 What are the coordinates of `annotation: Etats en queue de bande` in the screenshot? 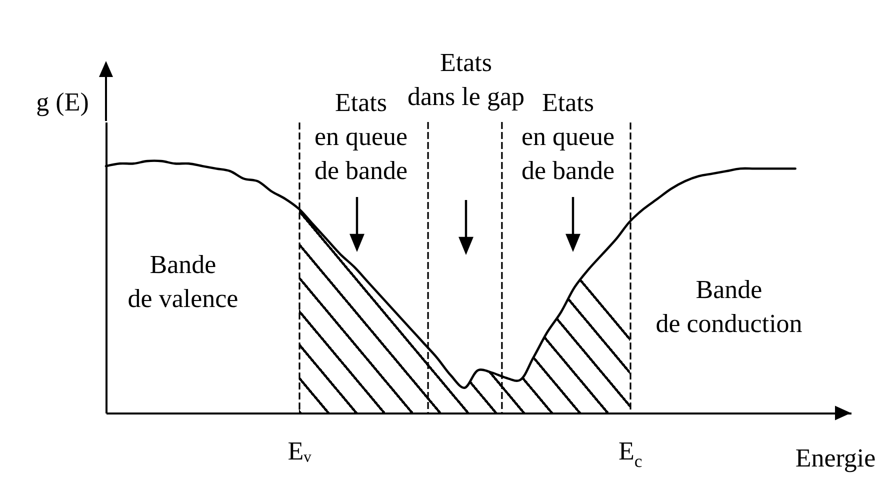 It's located at (361, 136).